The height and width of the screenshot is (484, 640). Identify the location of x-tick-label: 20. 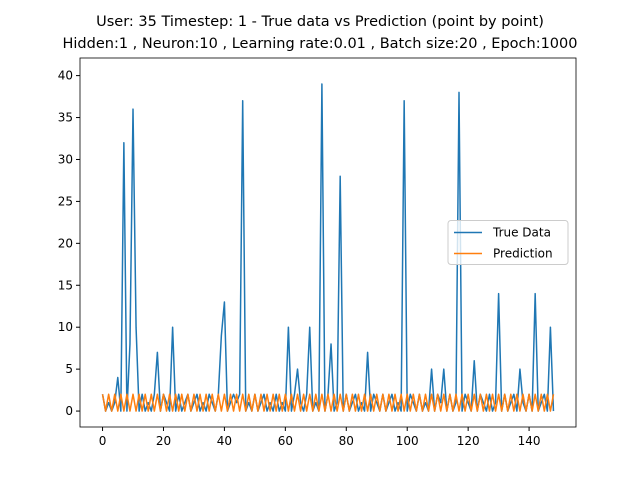
(163, 441).